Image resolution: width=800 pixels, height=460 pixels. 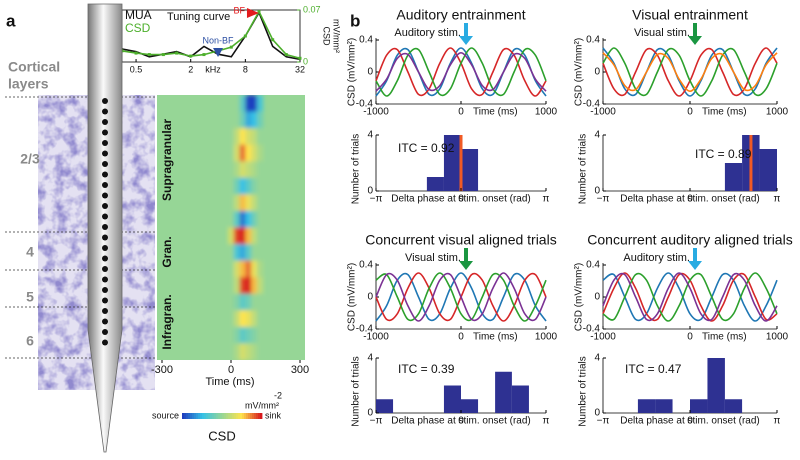 What do you see at coordinates (28, 84) in the screenshot?
I see `cortical-layers-label: layers` at bounding box center [28, 84].